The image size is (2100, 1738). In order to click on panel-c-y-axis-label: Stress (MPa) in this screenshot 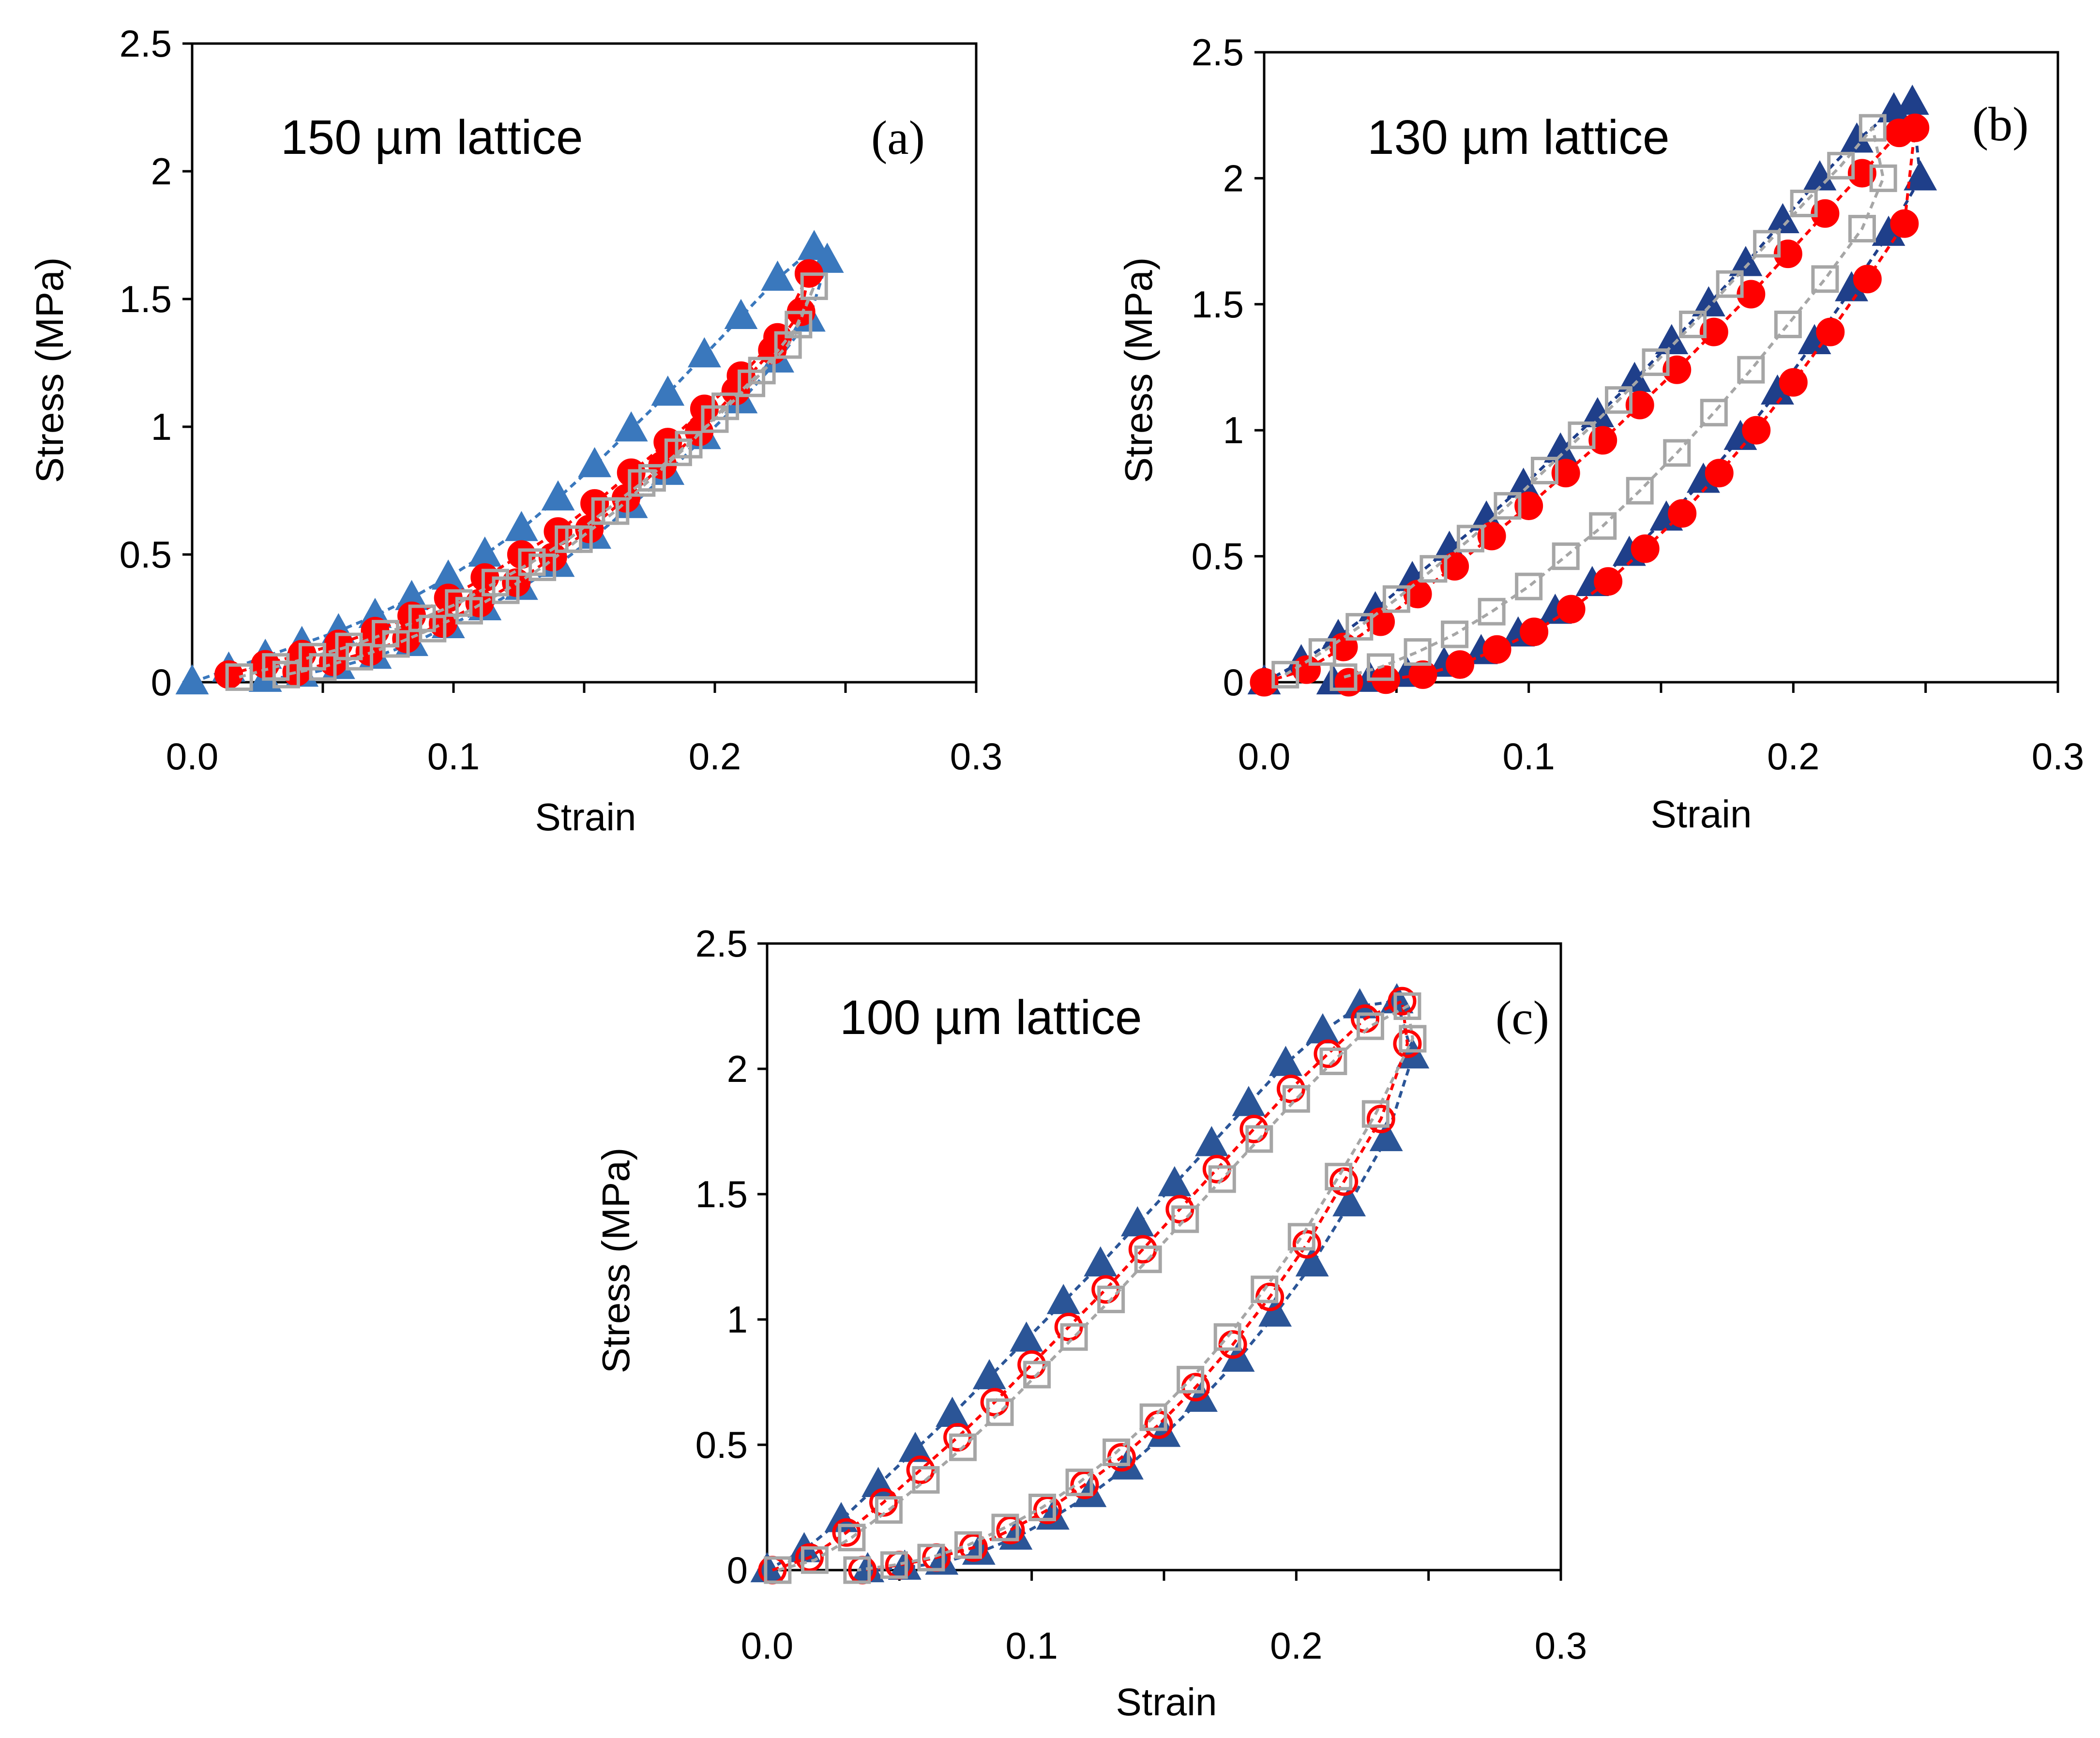, I will do `click(615, 1261)`.